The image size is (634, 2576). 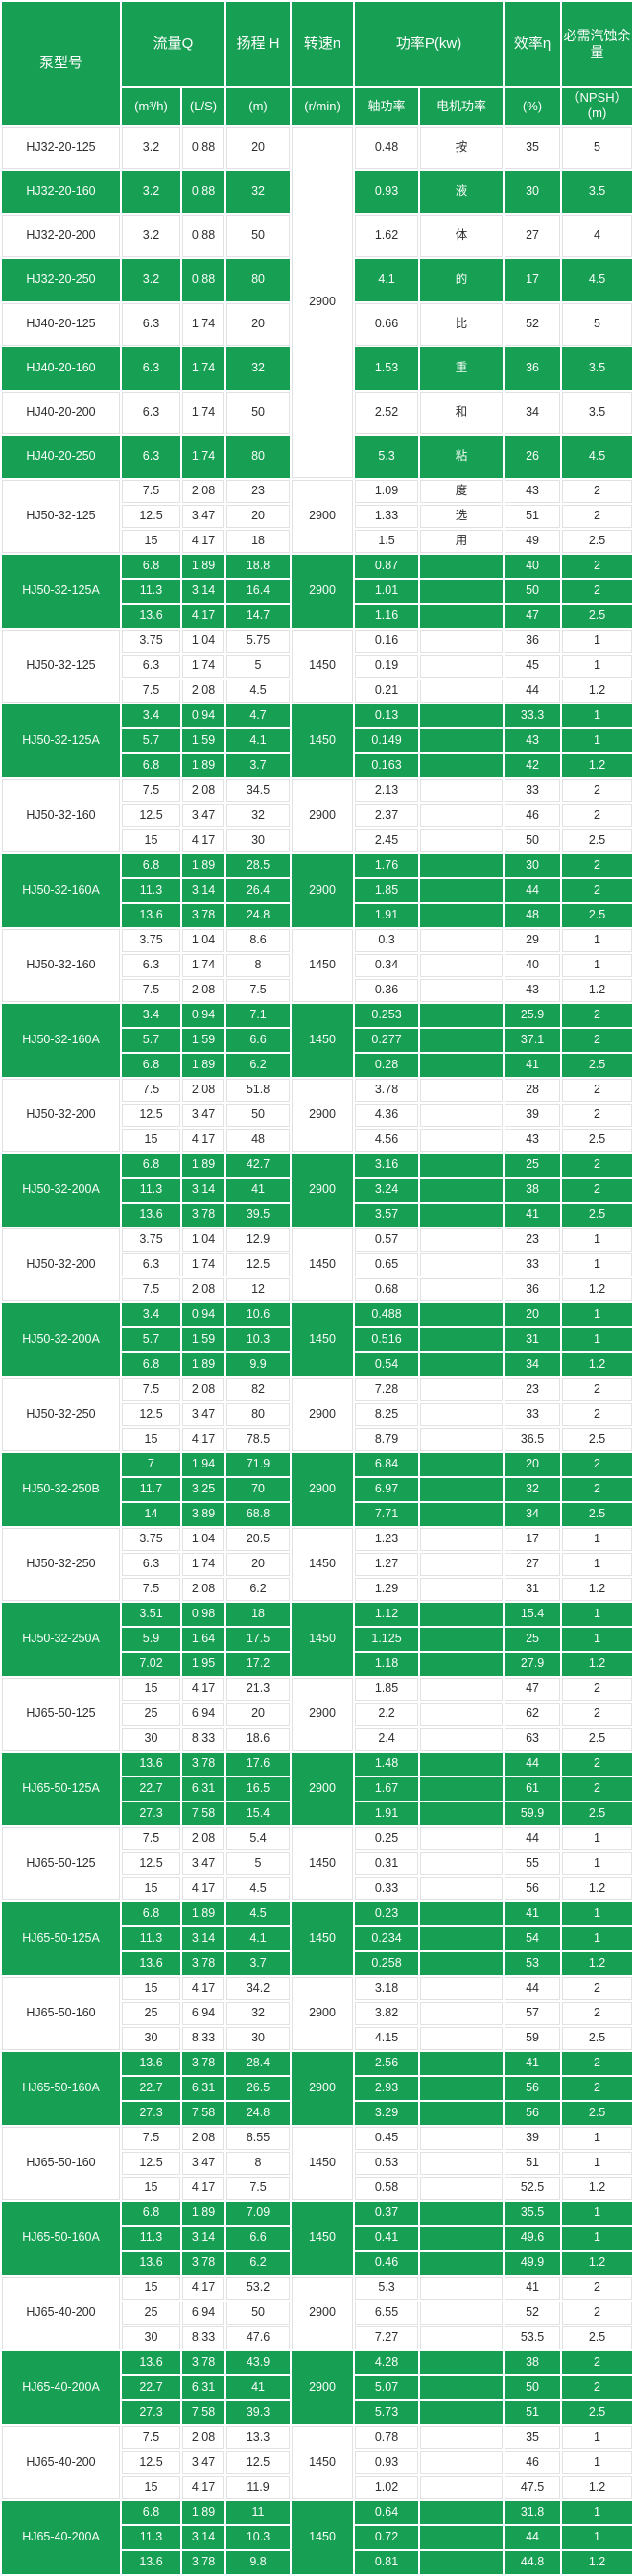 I want to click on header-unit-m: (m), so click(x=258, y=106).